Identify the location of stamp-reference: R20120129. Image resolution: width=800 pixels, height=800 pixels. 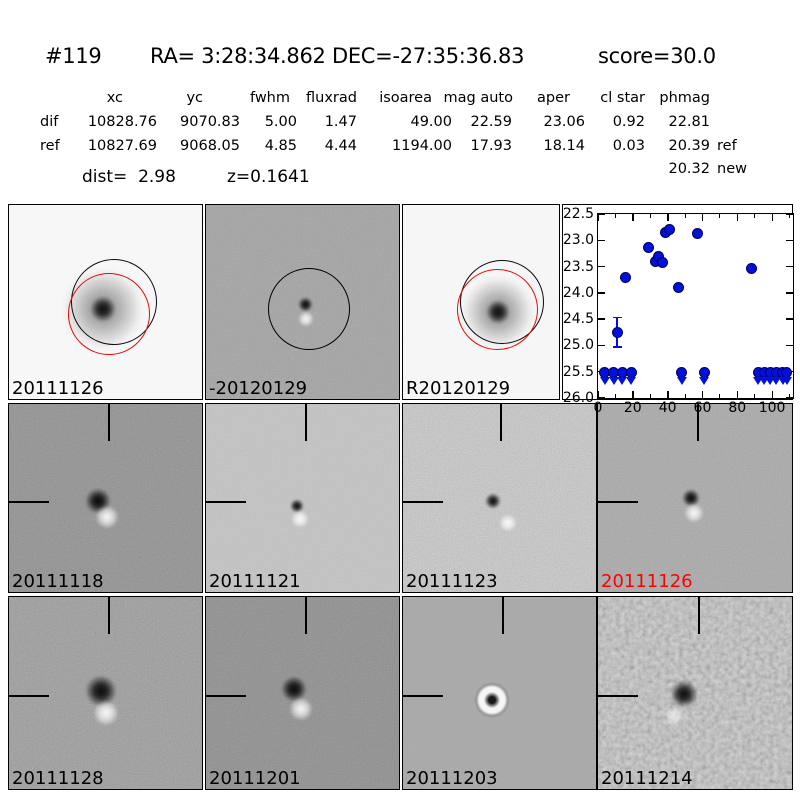
(481, 302).